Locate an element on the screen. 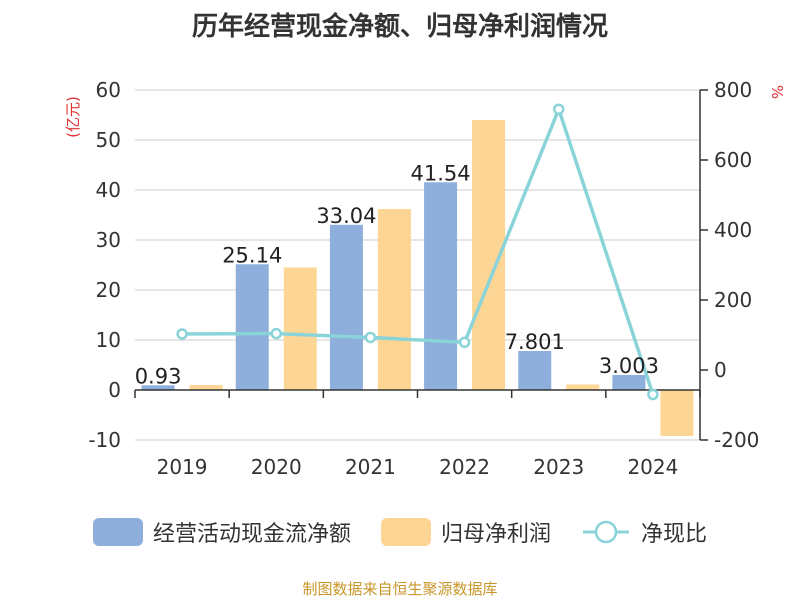 Image resolution: width=800 pixels, height=600 pixels. x-tick-label: 2023 is located at coordinates (558, 467).